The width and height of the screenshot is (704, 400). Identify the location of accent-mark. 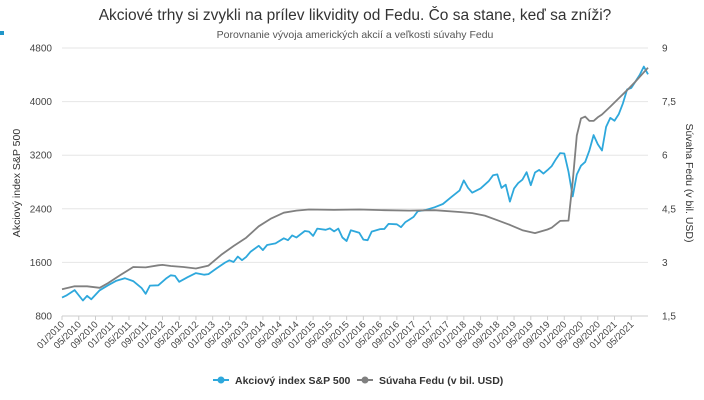
(2, 33).